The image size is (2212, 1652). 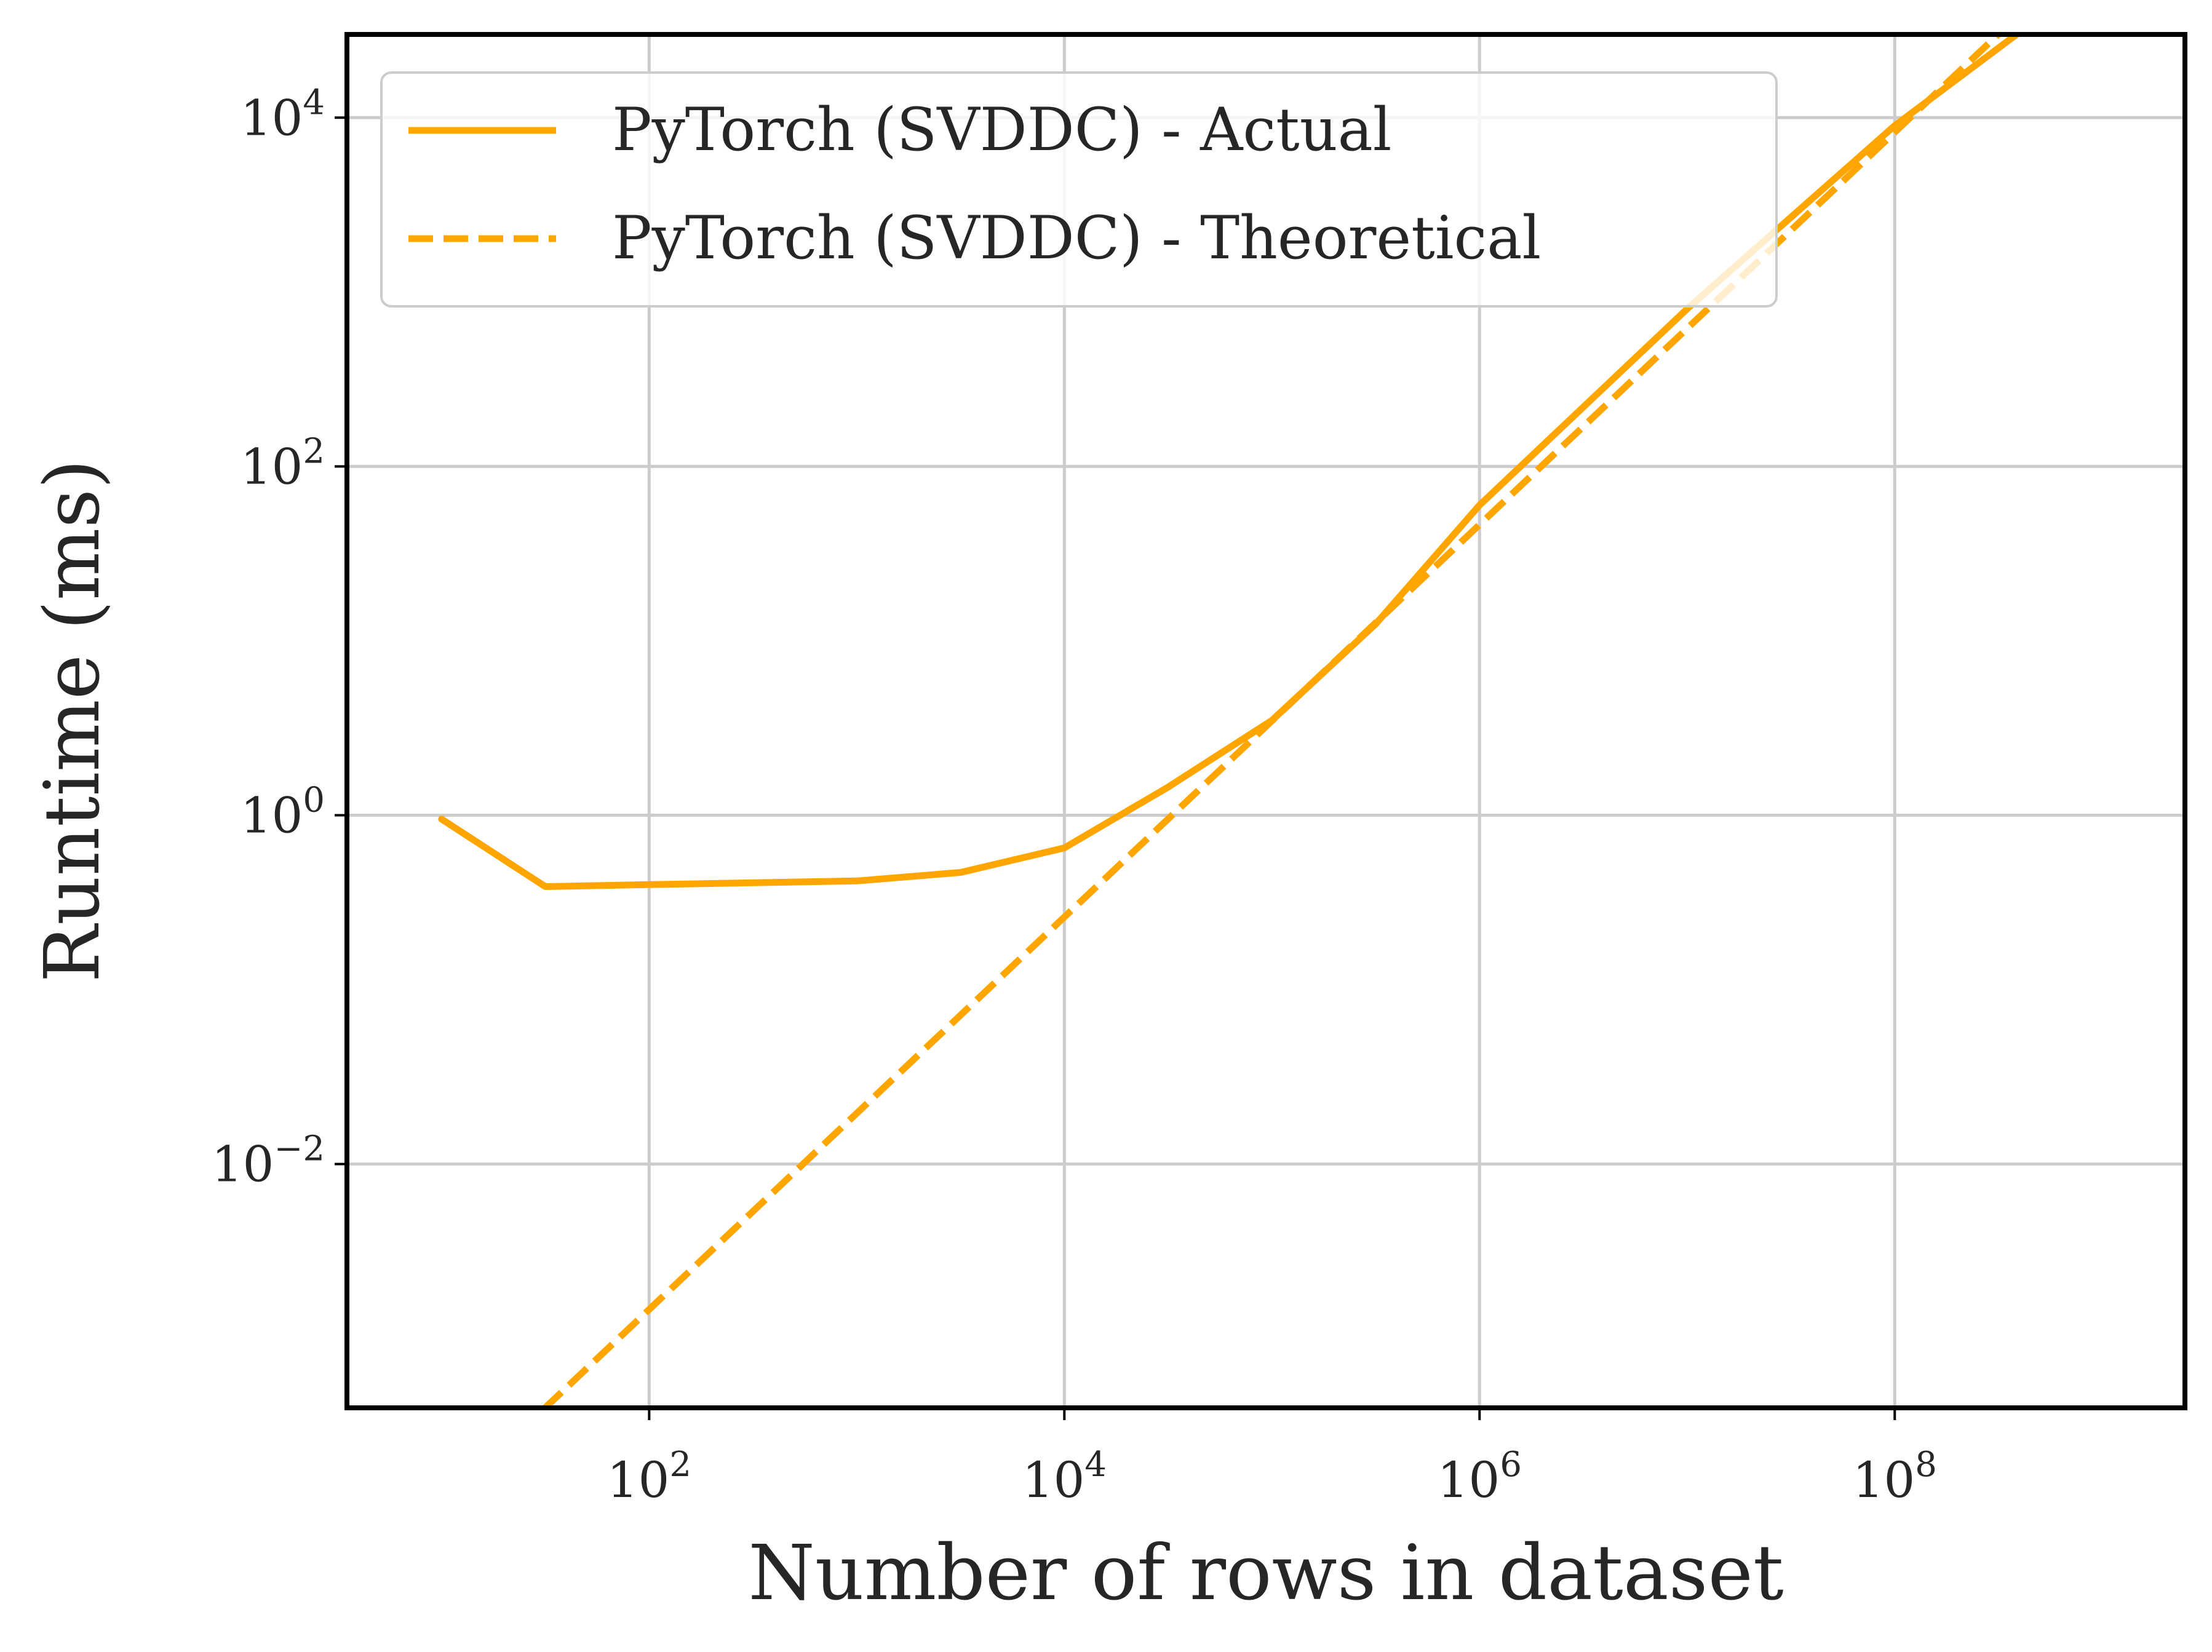 I want to click on y-axis-ticks: 10⁻² 10⁰ 10² 10⁴, so click(x=280, y=637).